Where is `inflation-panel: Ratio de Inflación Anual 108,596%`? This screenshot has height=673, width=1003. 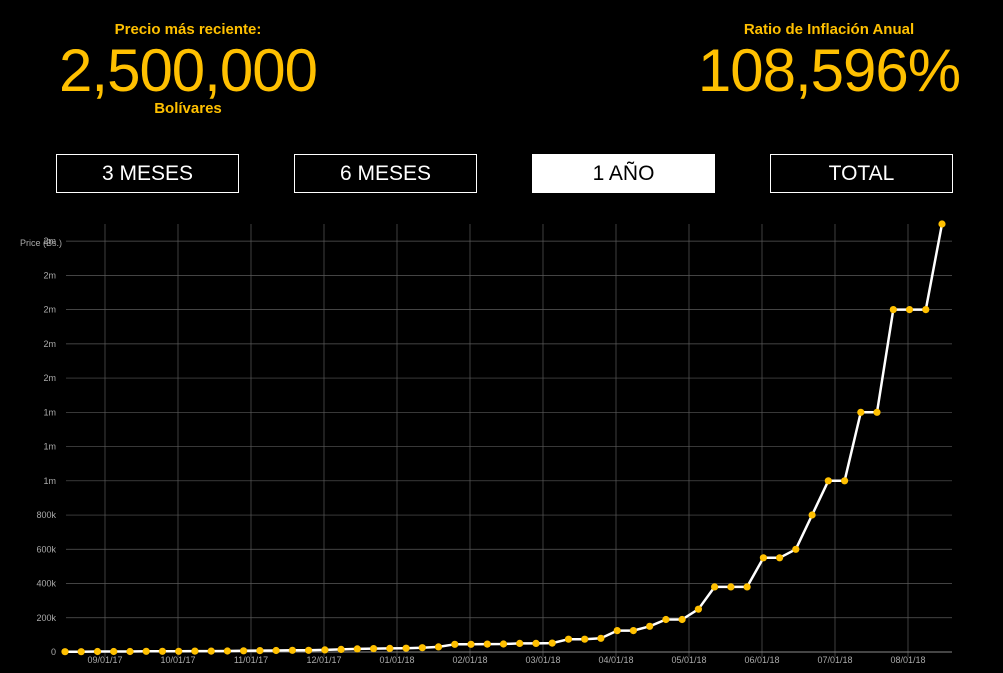
inflation-panel: Ratio de Inflación Anual 108,596% is located at coordinates (829, 61).